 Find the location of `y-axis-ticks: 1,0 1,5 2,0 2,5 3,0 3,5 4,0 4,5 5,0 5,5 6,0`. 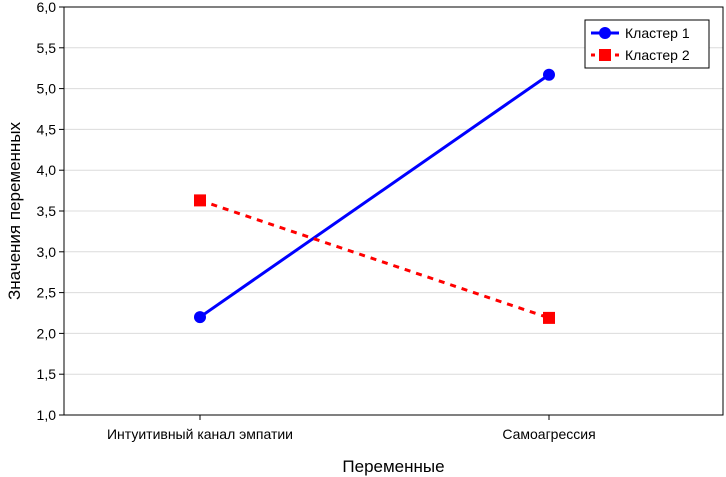

y-axis-ticks: 1,0 1,5 2,0 2,5 3,0 3,5 4,0 4,5 5,0 5,5 6,0 is located at coordinates (50, 211).